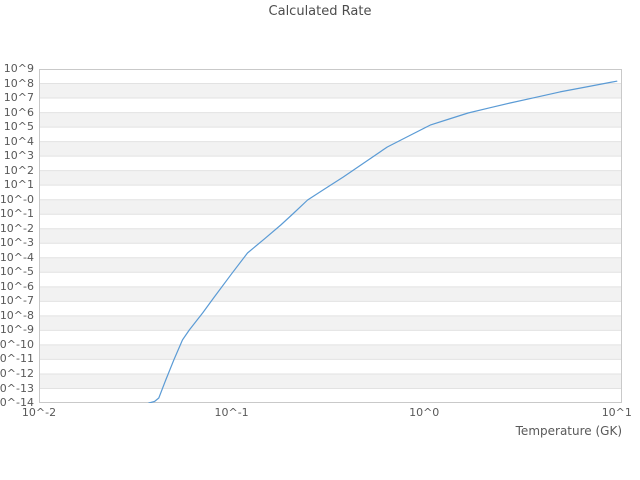  What do you see at coordinates (18, 156) in the screenshot?
I see `y-tick-label: 10^3` at bounding box center [18, 156].